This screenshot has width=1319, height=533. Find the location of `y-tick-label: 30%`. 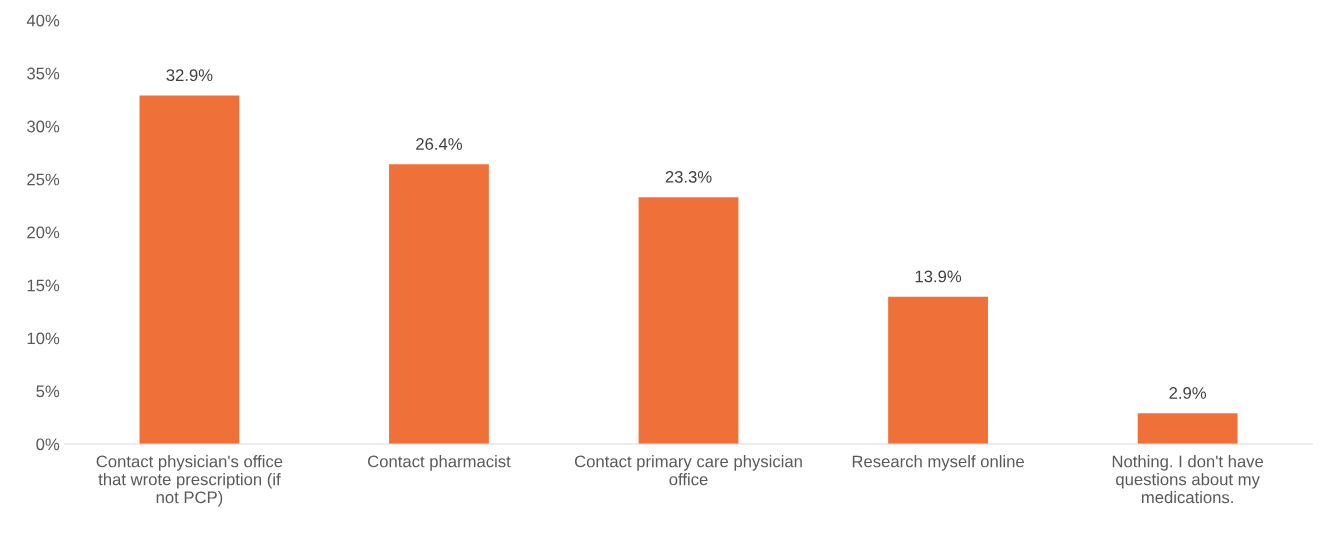

y-tick-label: 30% is located at coordinates (43, 126).